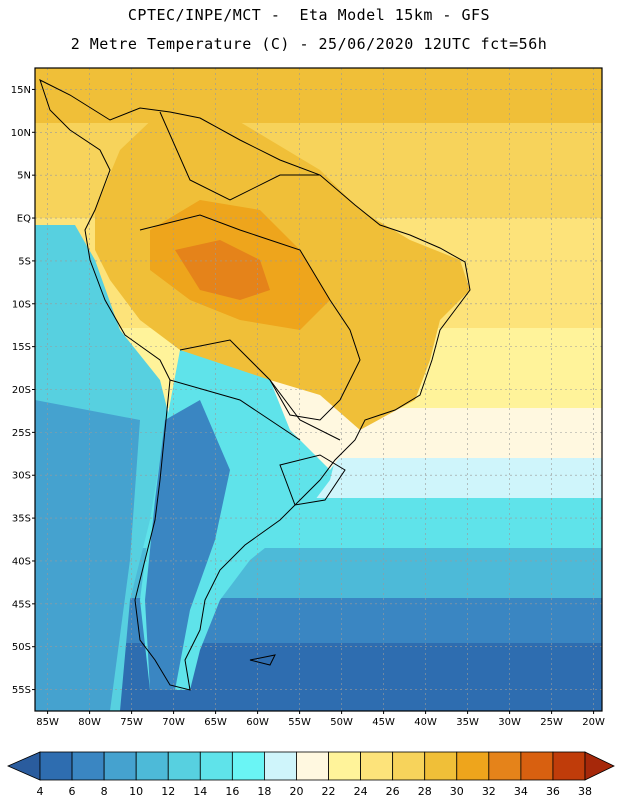  I want to click on lon-label: 35W, so click(467, 722).